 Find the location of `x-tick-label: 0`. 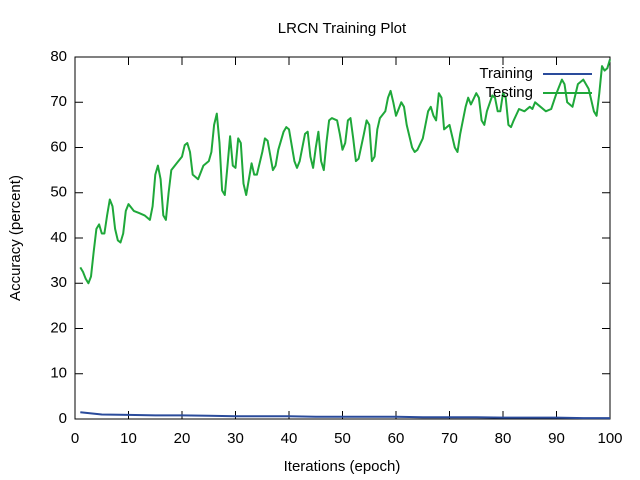

x-tick-label: 0 is located at coordinates (75, 438).